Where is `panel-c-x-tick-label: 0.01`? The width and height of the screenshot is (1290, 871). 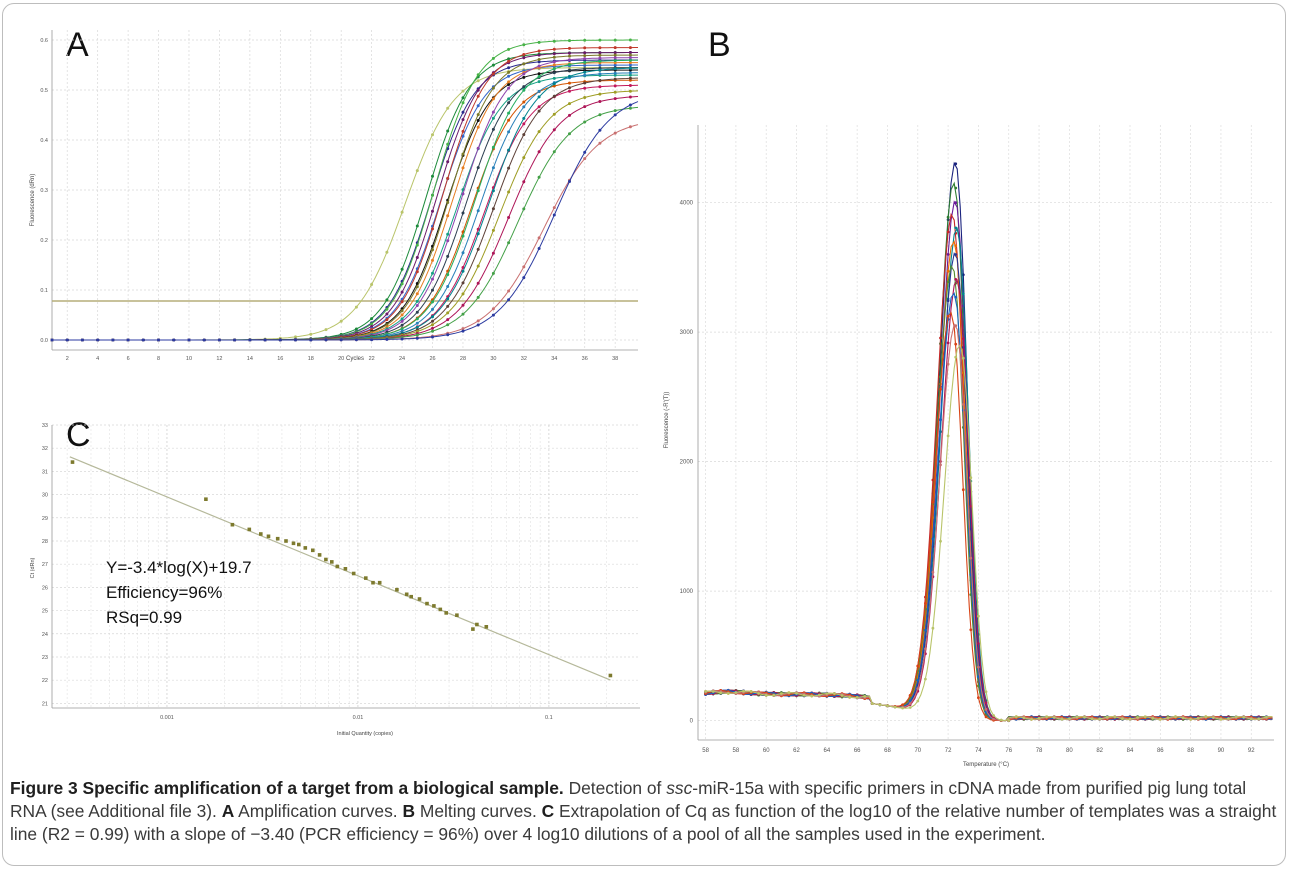 panel-c-x-tick-label: 0.01 is located at coordinates (358, 718).